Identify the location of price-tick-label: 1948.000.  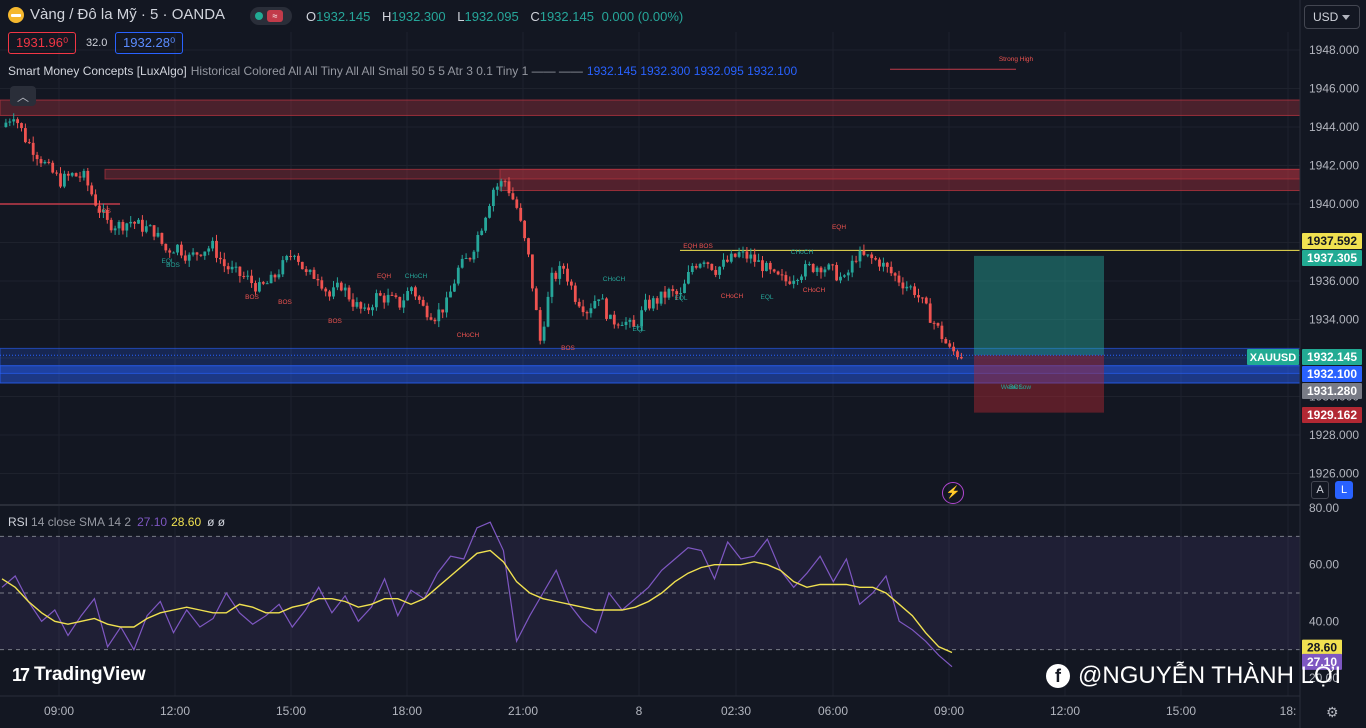
(1334, 50).